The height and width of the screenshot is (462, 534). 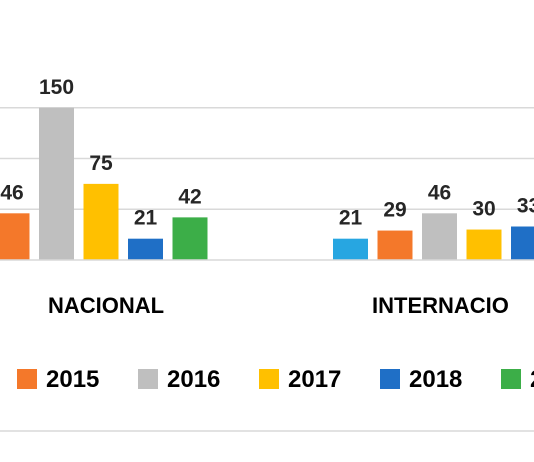 What do you see at coordinates (190, 238) in the screenshot?
I see `bar-nacional-2019` at bounding box center [190, 238].